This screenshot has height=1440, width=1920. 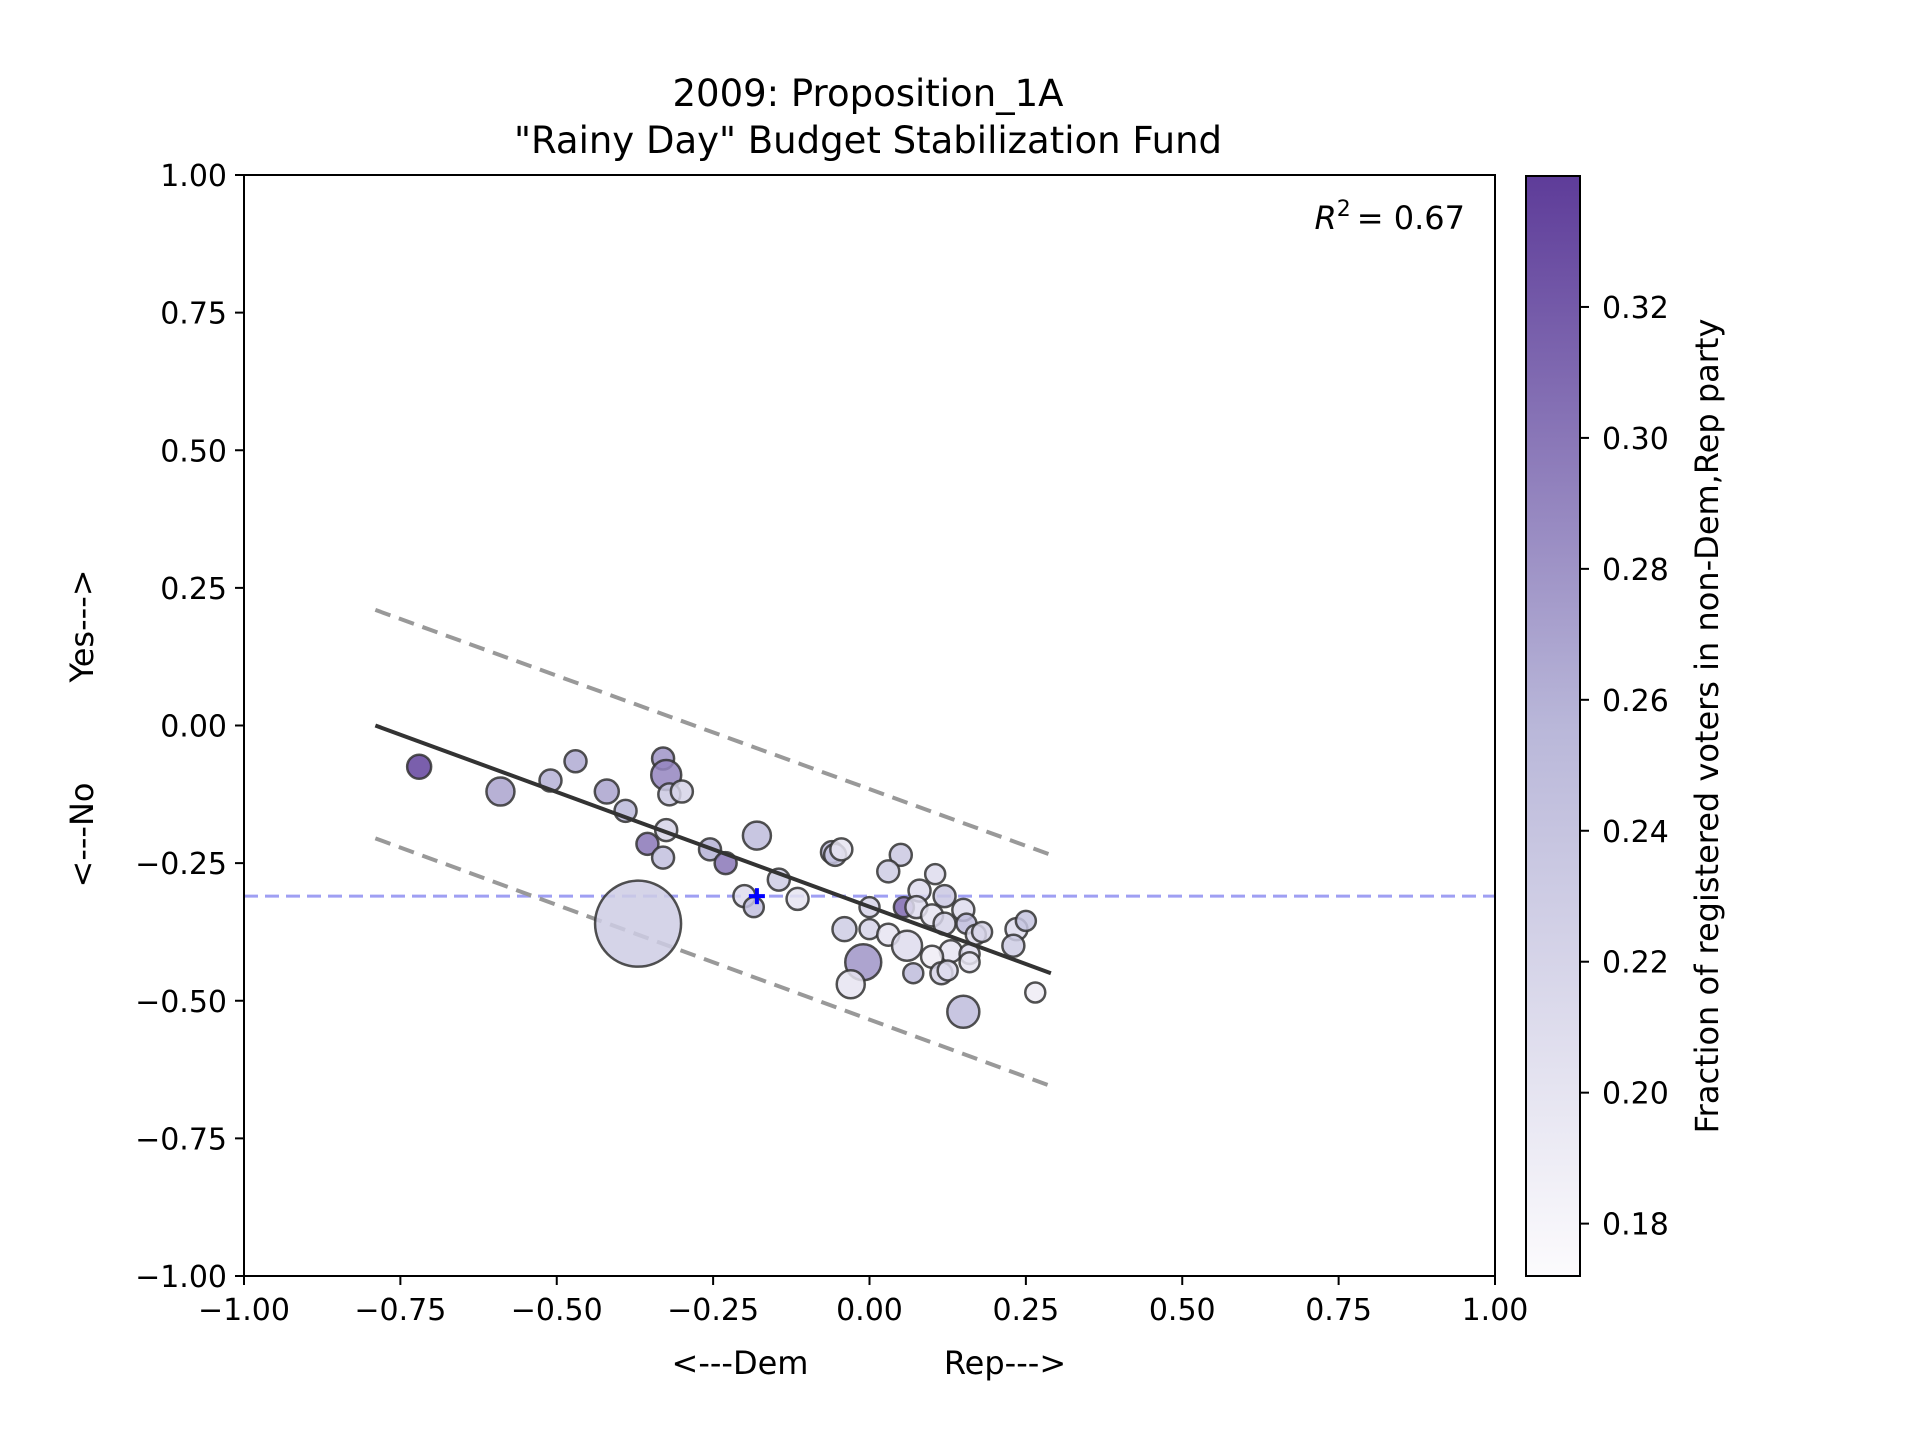 What do you see at coordinates (1635, 439) in the screenshot?
I see `colorbar-tick-label: 0.30` at bounding box center [1635, 439].